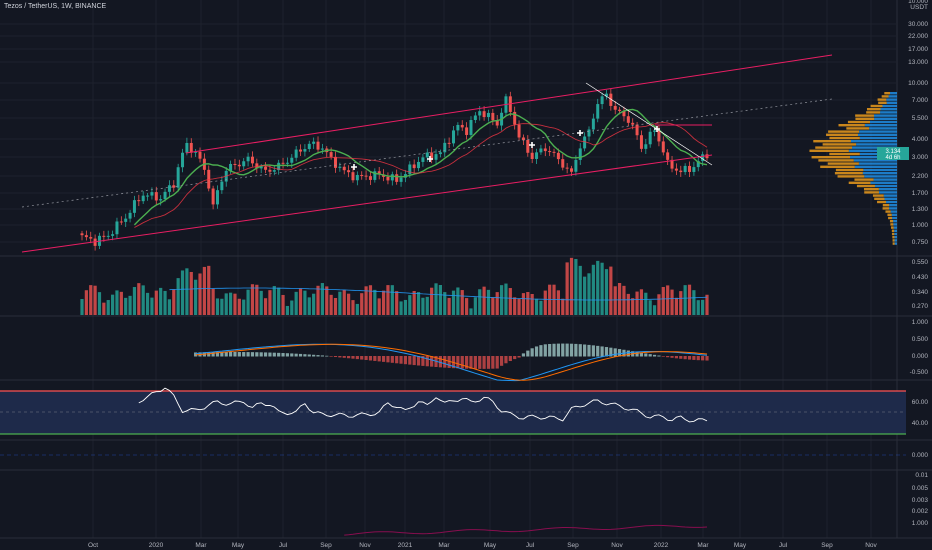 Image resolution: width=932 pixels, height=550 pixels. I want to click on rsi-tick-label: 40.00, so click(920, 423).